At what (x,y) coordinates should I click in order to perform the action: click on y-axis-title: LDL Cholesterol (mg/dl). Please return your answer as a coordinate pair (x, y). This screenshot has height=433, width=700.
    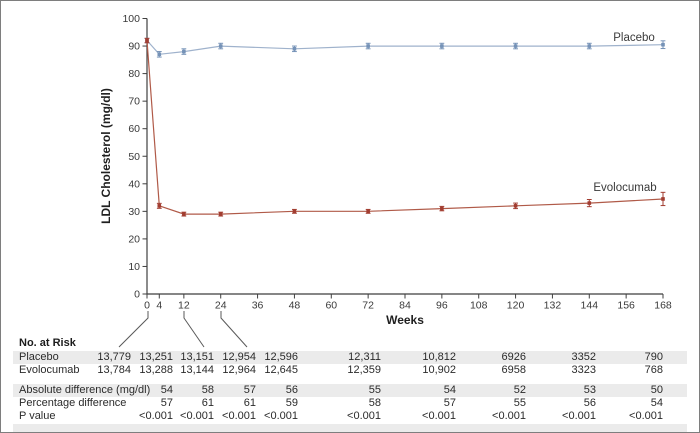
    Looking at the image, I should click on (106, 156).